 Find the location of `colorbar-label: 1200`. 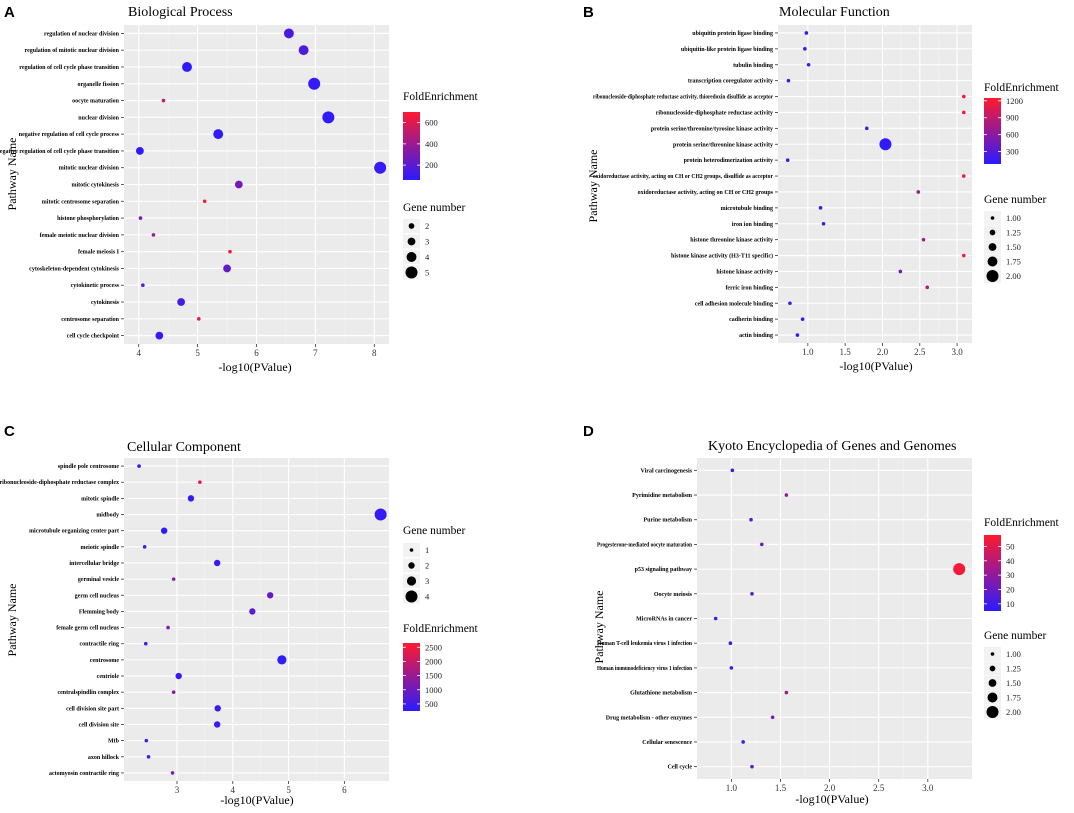

colorbar-label: 1200 is located at coordinates (1014, 101).